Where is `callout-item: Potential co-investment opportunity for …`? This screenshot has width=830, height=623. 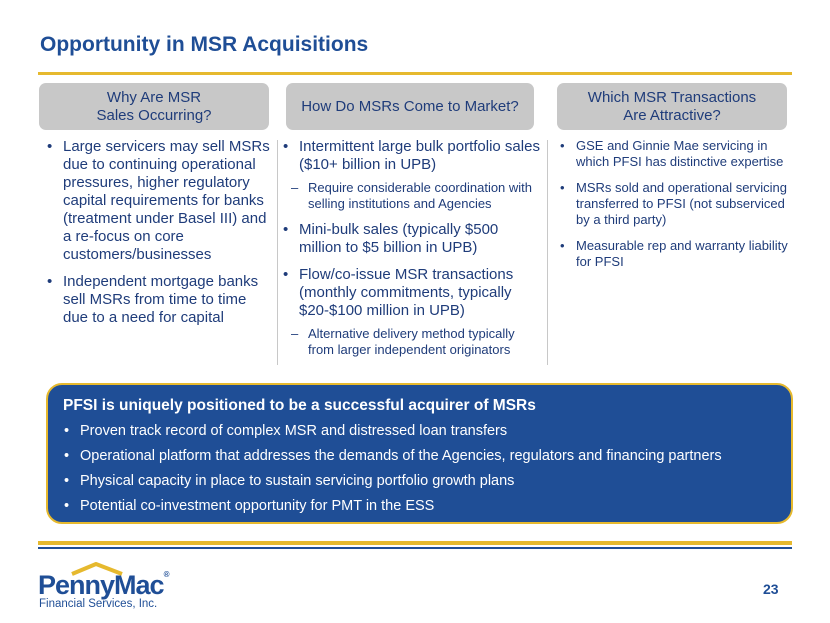
callout-item: Potential co-investment opportunity for … is located at coordinates (420, 506).